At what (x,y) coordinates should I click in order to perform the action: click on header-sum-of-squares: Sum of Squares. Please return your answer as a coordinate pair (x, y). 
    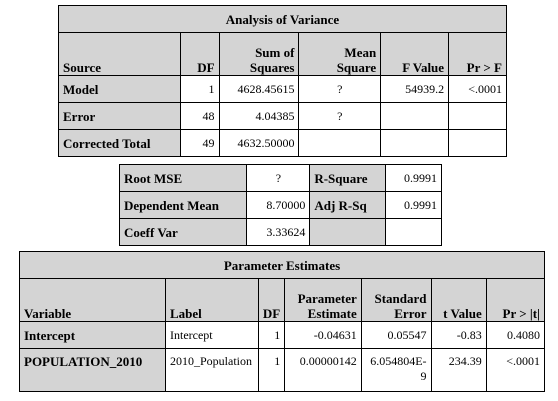
    Looking at the image, I should click on (259, 54).